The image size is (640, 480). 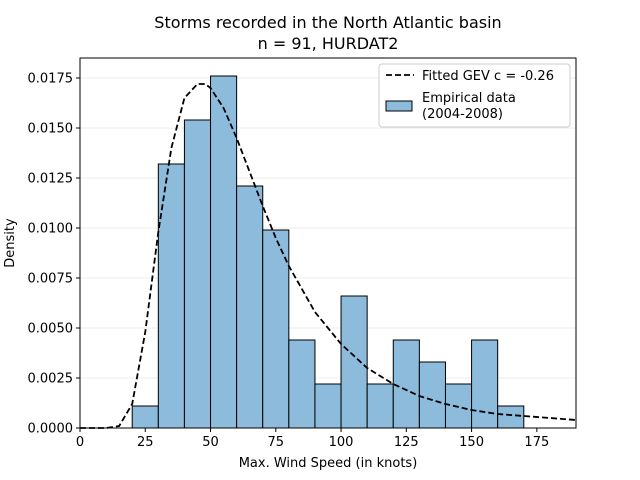 What do you see at coordinates (145, 442) in the screenshot?
I see `x-tick-label-1: 25` at bounding box center [145, 442].